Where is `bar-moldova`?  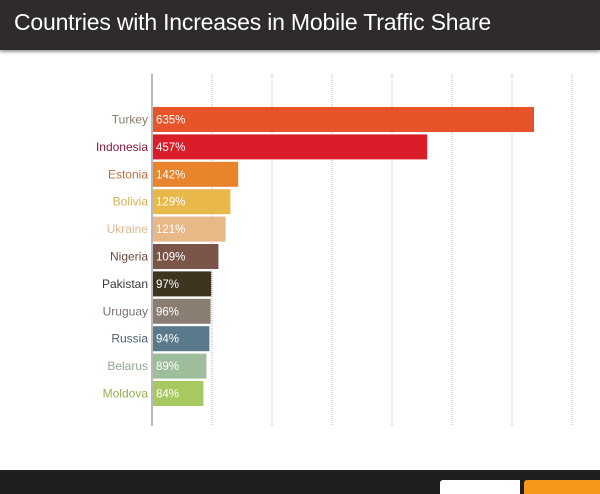
bar-moldova is located at coordinates (178, 393).